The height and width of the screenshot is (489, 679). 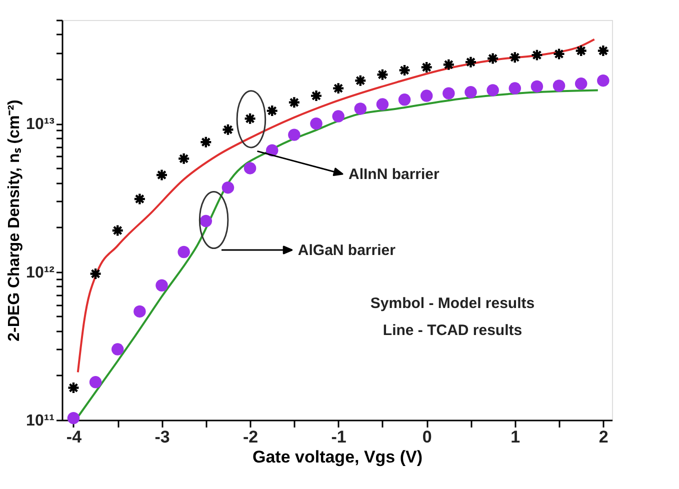 What do you see at coordinates (15, 221) in the screenshot?
I see `y-axis-title: 2-DEG Charge Density, nₛ (cm⁻²)` at bounding box center [15, 221].